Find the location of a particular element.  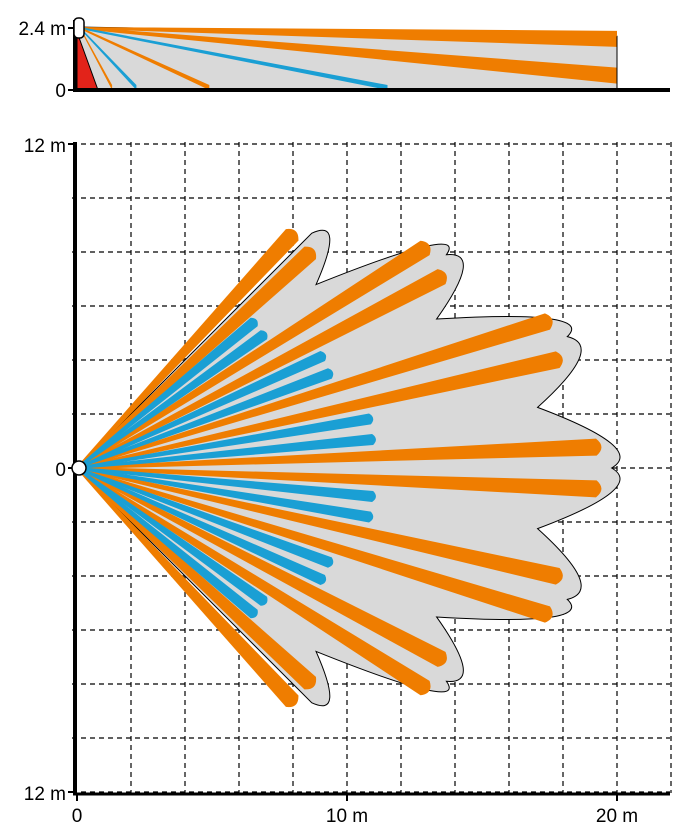

x-label-10: 10 m is located at coordinates (347, 816).